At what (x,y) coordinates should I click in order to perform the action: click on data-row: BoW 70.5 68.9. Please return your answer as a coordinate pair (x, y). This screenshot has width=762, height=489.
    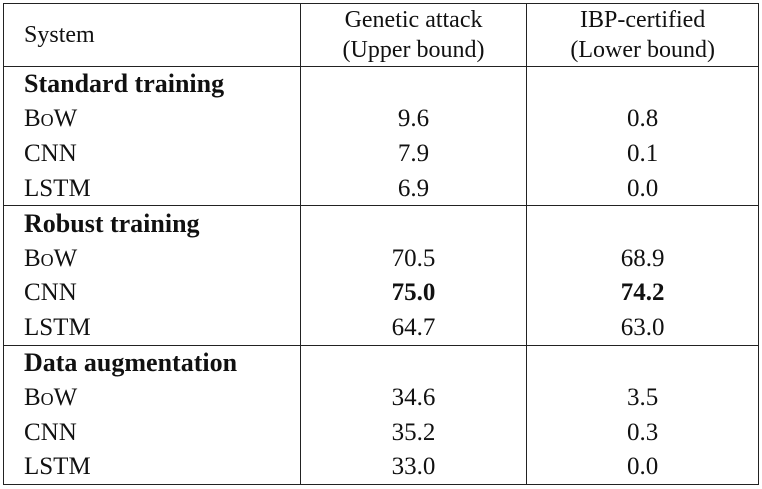
    Looking at the image, I should click on (381, 258).